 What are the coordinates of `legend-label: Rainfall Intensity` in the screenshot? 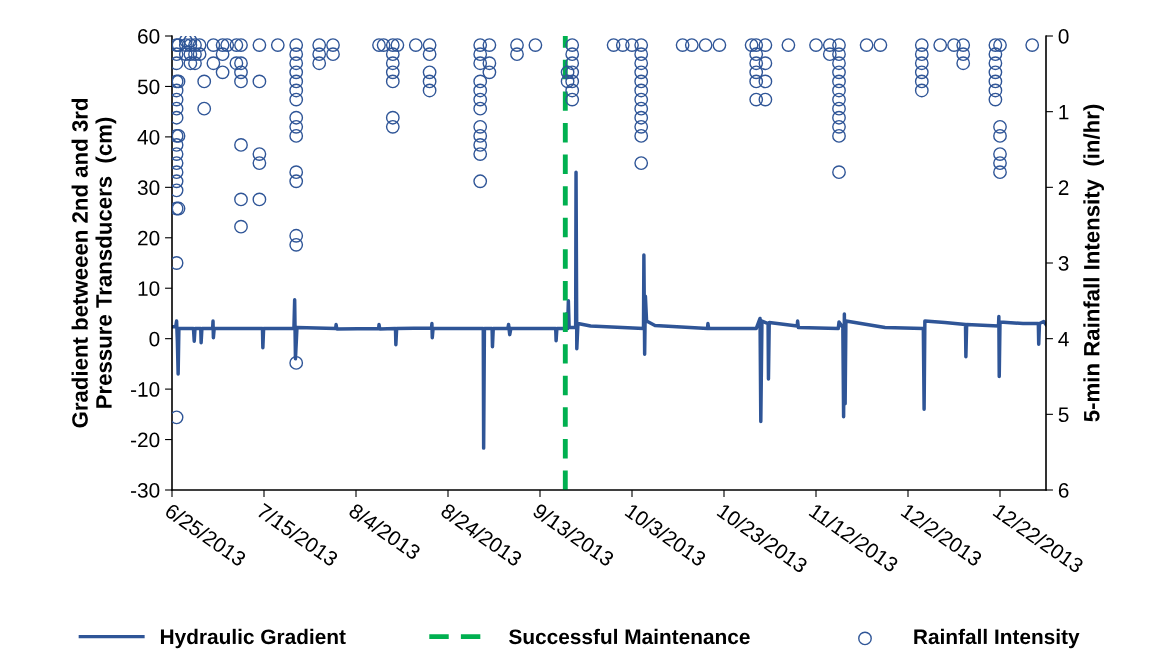 It's located at (997, 638).